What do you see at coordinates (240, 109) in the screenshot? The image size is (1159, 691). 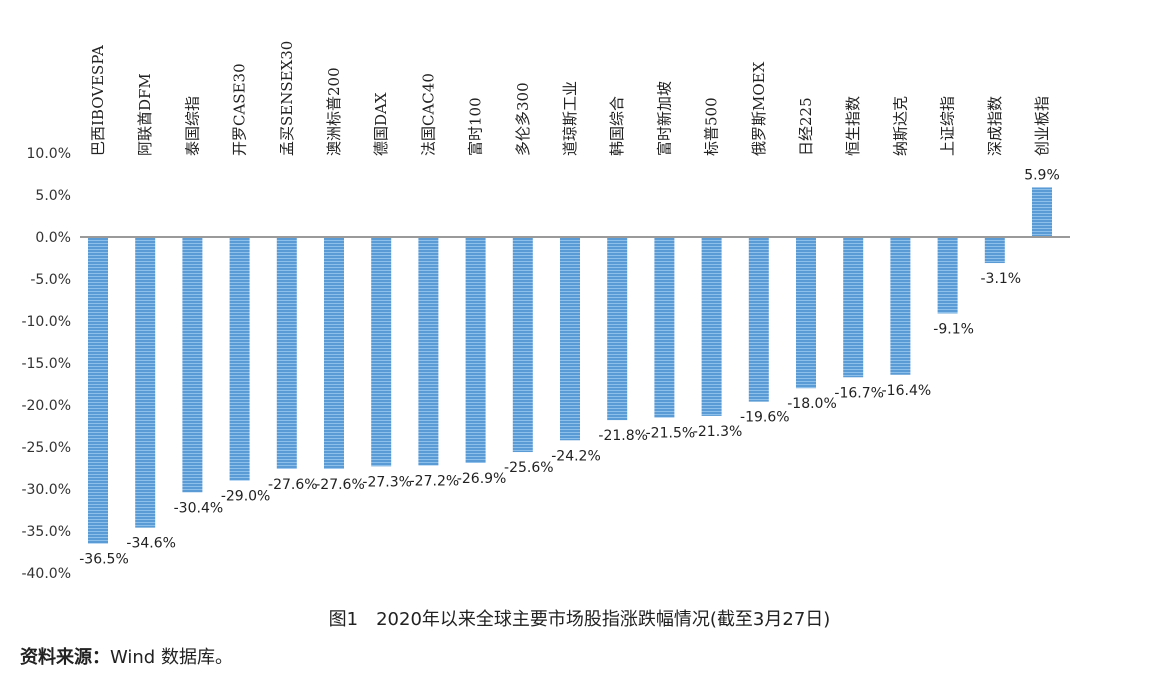 I see `category-label: 开罗CASE30` at bounding box center [240, 109].